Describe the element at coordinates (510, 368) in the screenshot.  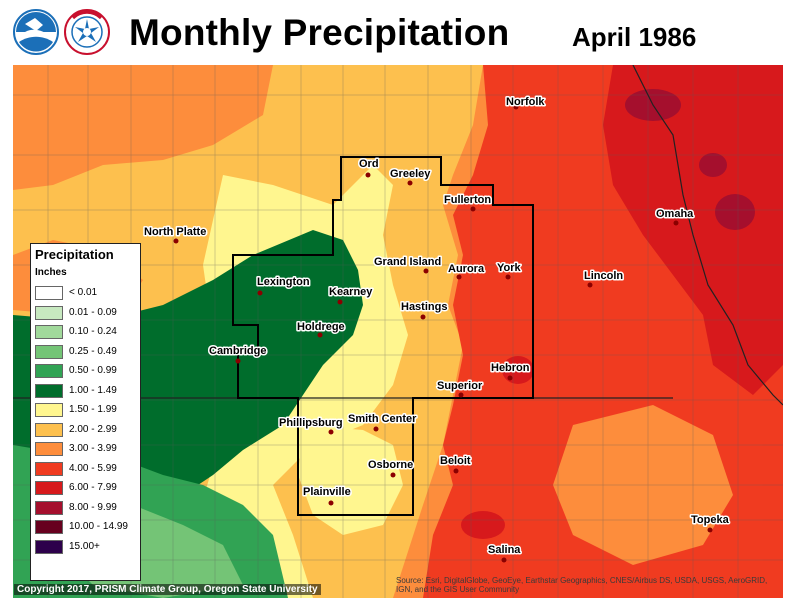
I see `city-label-hebron: Hebron` at that location.